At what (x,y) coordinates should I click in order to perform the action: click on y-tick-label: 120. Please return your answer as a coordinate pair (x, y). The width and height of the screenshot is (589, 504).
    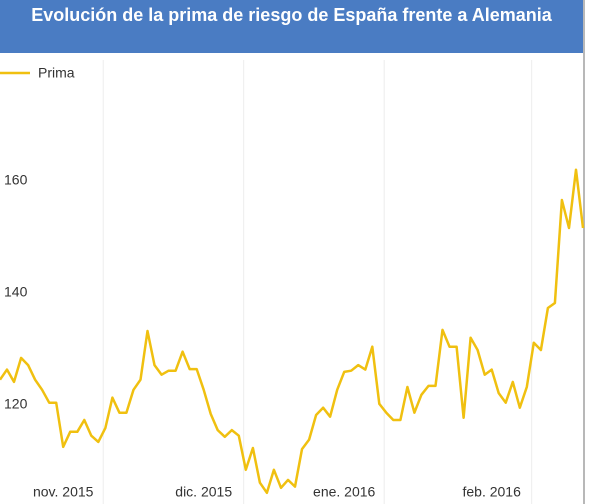
    Looking at the image, I should click on (16, 404).